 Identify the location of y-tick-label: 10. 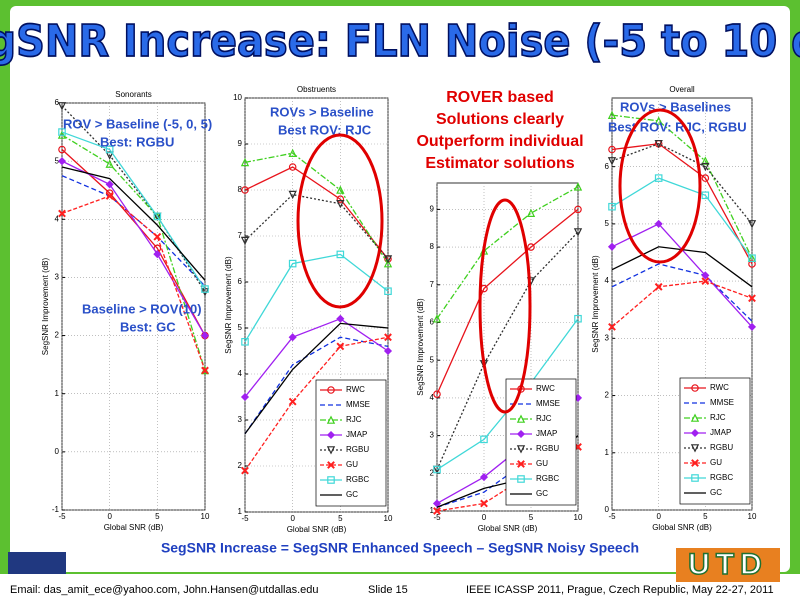
(237, 97).